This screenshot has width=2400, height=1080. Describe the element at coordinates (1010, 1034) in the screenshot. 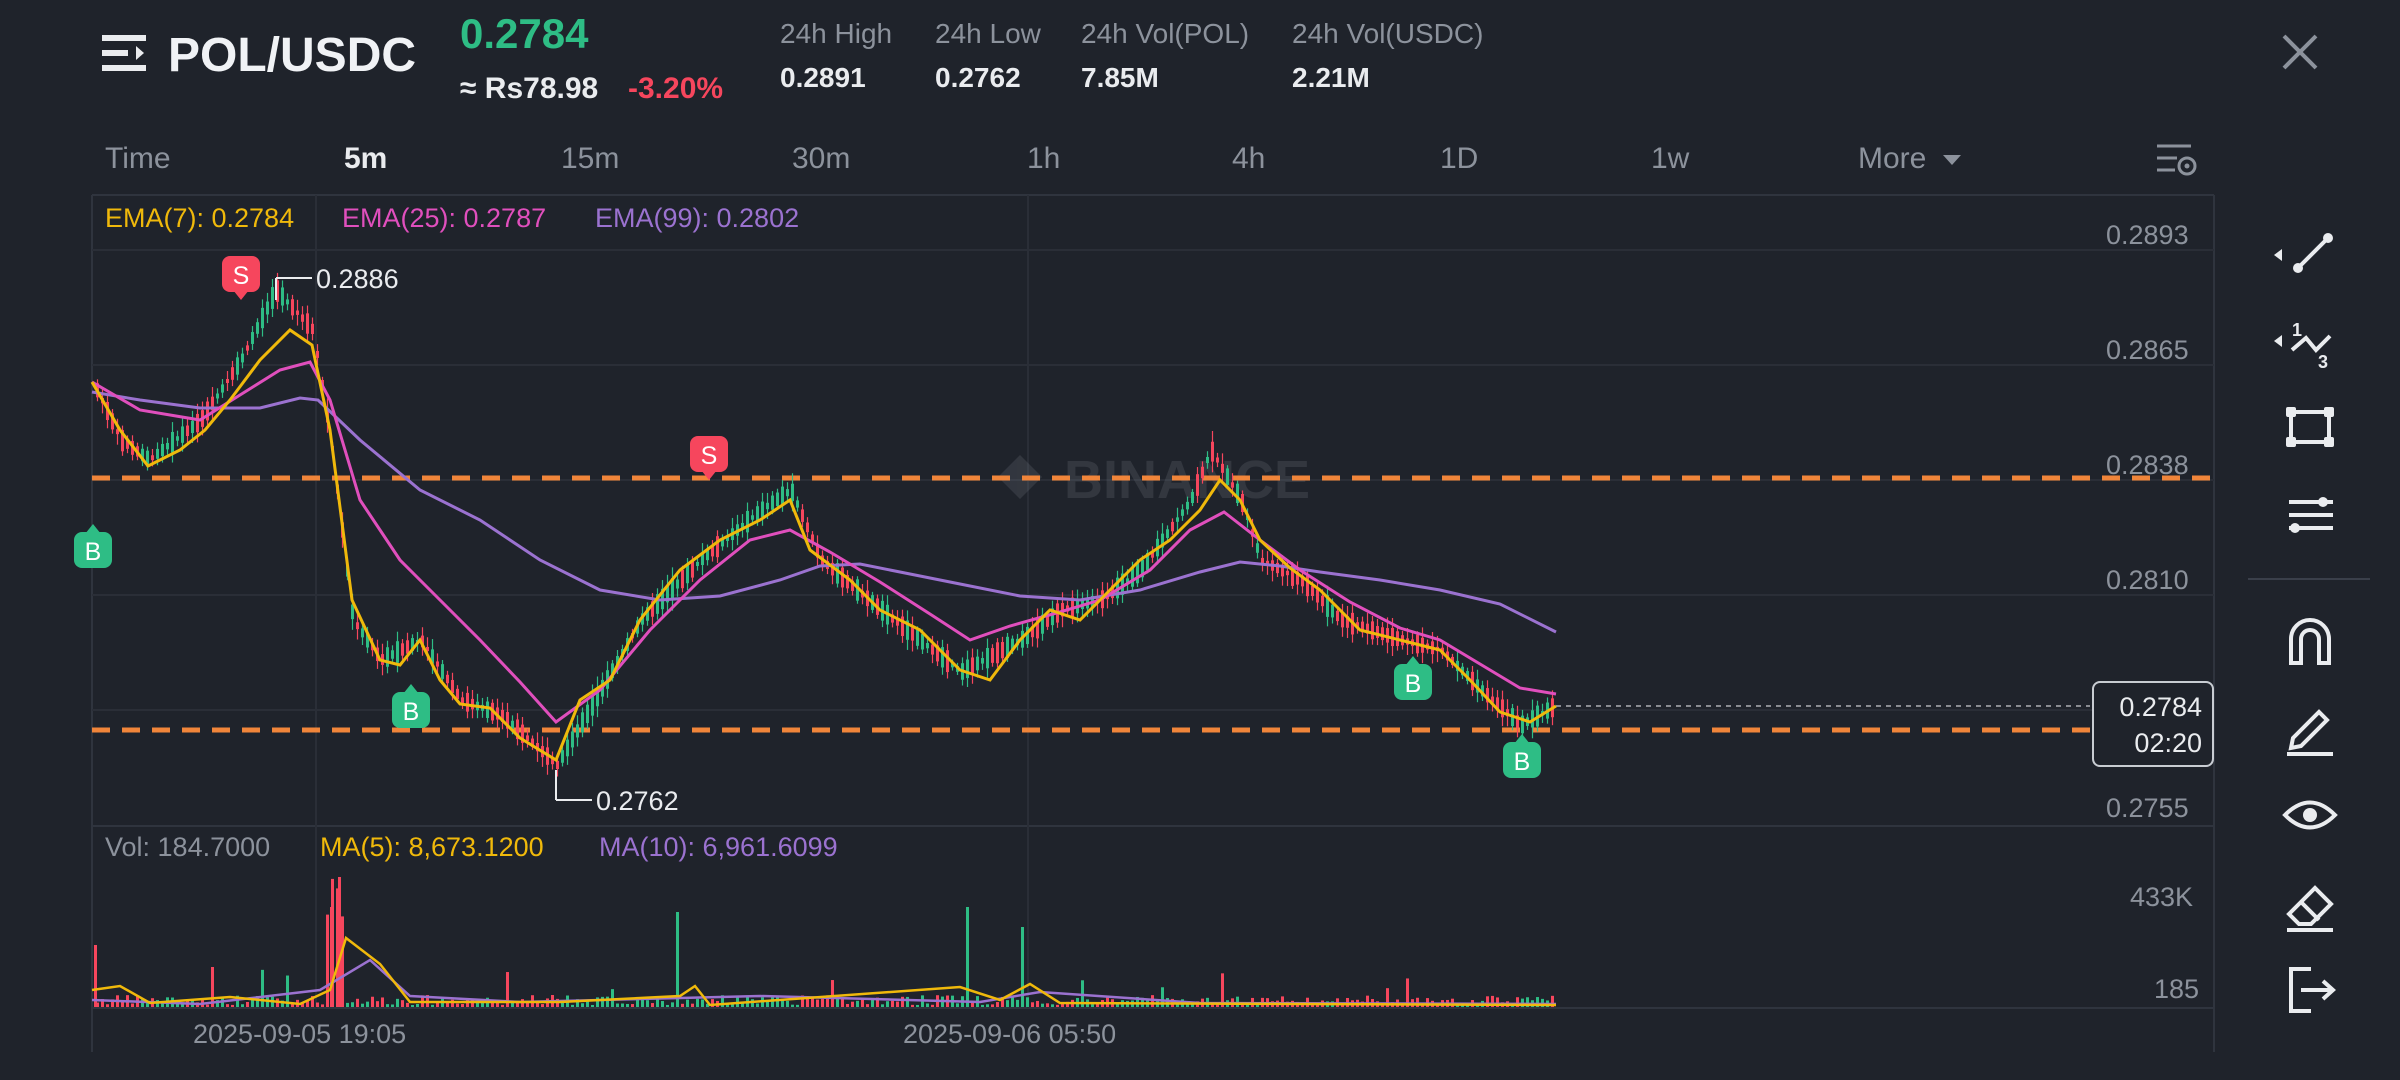

I see `time-axis-label: 2025-09-06 05:50` at that location.